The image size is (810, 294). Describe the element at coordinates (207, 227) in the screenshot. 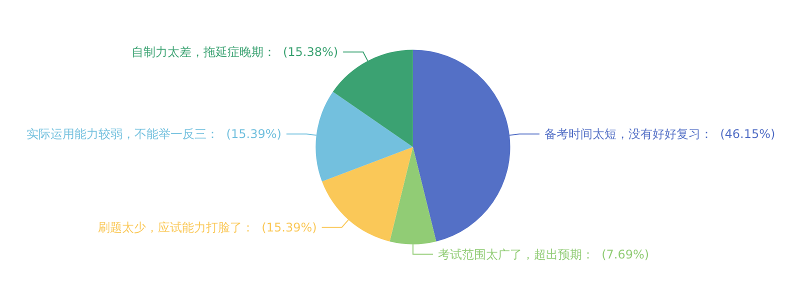

I see `slice-label: 刷题太少，应试能力打脸了： (15.39%)` at that location.